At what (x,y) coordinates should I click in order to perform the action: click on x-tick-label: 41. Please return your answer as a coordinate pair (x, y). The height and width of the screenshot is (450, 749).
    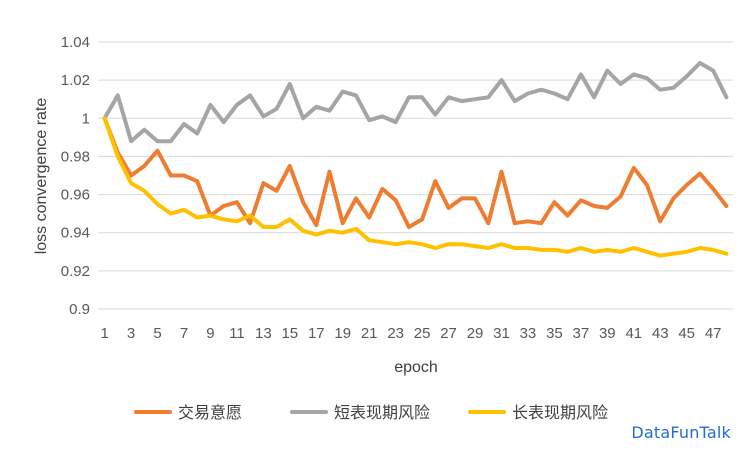
    Looking at the image, I should click on (633, 333).